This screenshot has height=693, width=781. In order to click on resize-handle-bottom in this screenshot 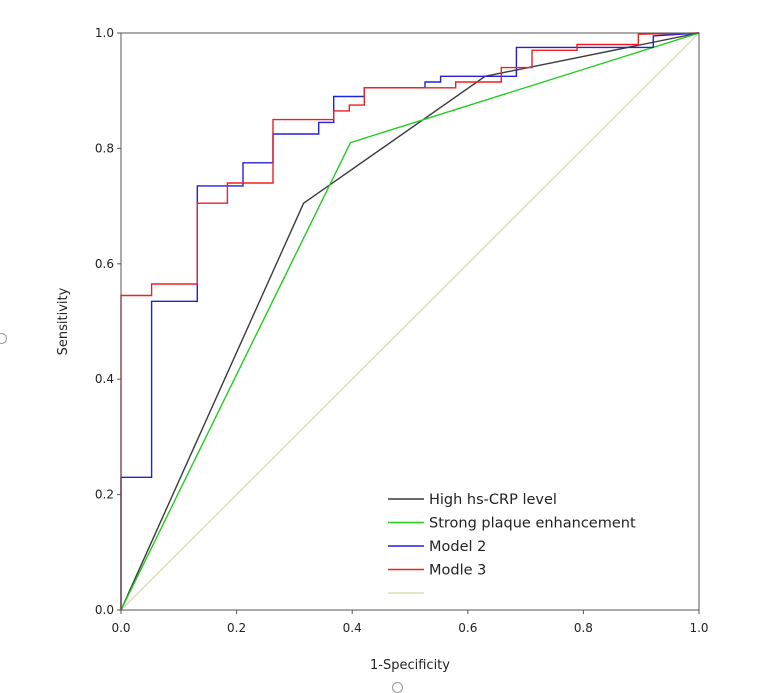, I will do `click(397, 687)`.